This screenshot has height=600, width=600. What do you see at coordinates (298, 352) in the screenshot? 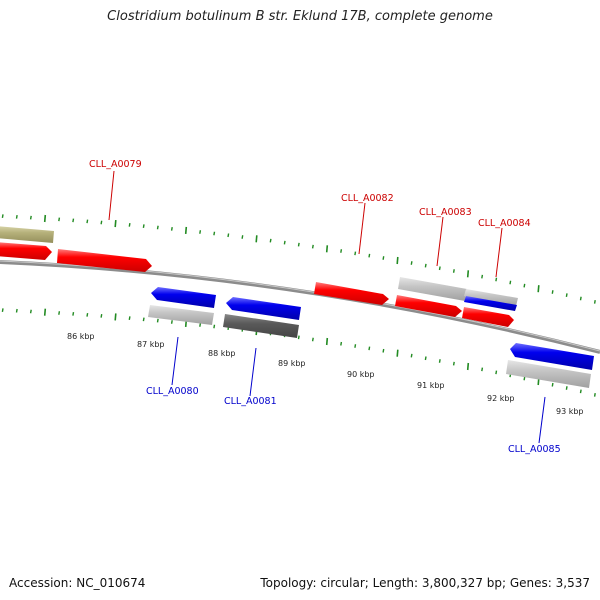
I see `tick-row-lower` at bounding box center [298, 352].